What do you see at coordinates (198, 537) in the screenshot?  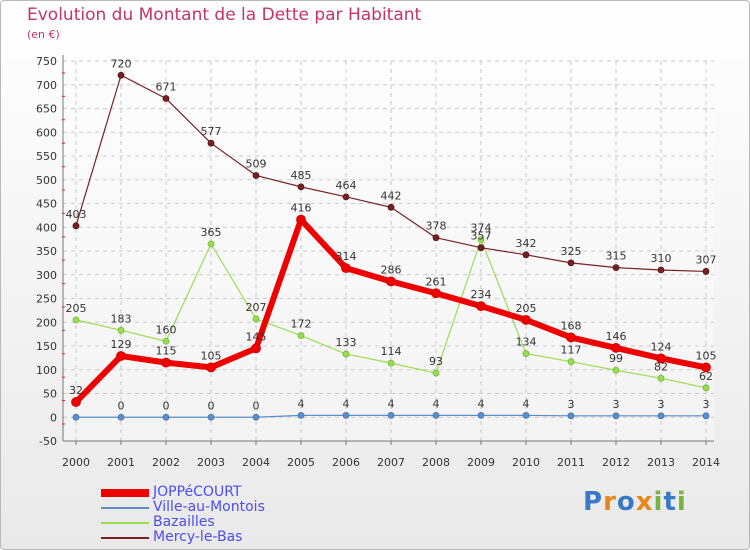 I see `legend-label: Mercy-le-Bas` at bounding box center [198, 537].